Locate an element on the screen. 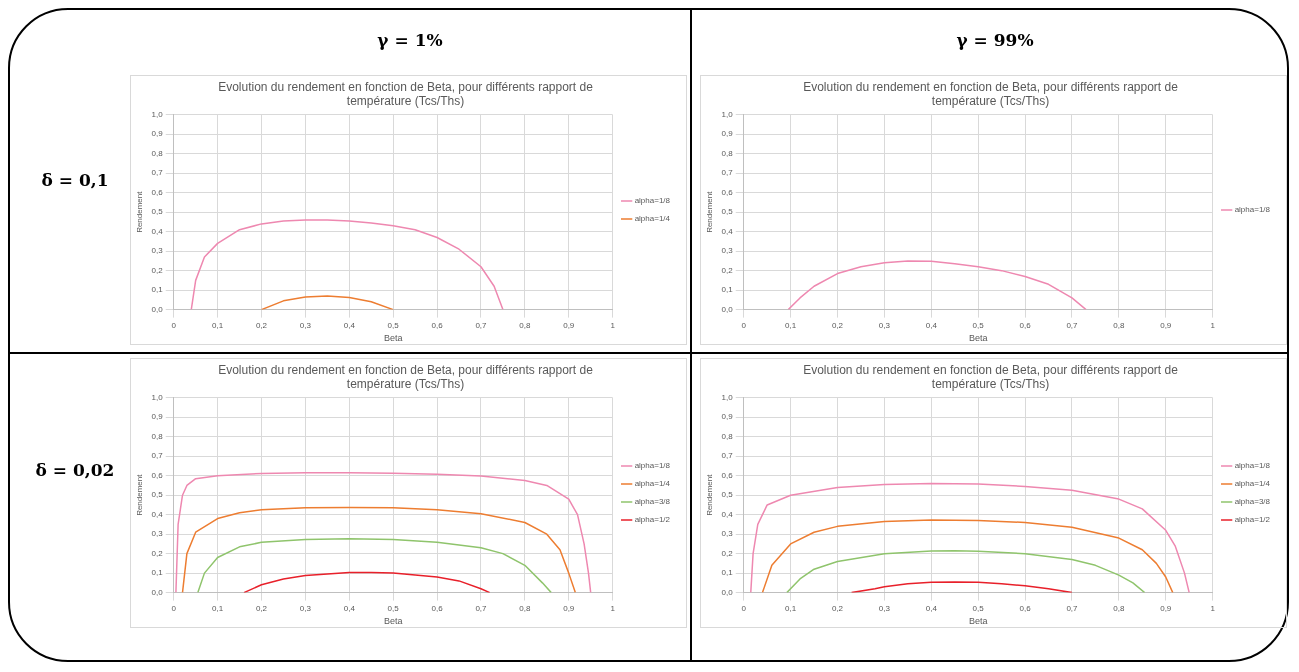 The image size is (1299, 672). text: γ = 1% is located at coordinates (410, 40).